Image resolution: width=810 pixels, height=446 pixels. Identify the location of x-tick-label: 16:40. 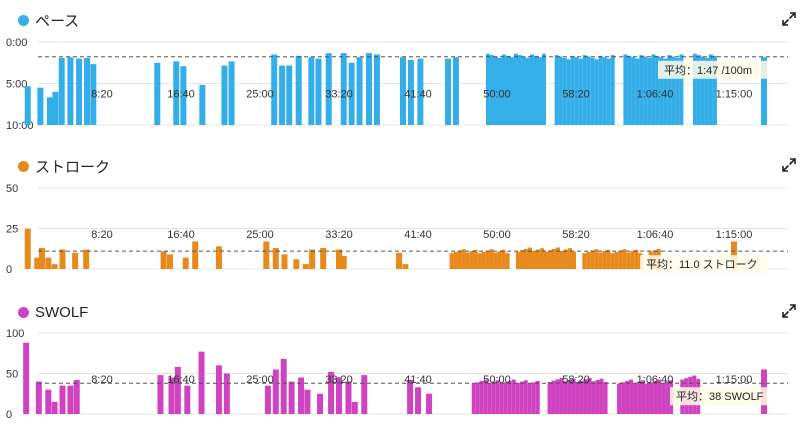
(181, 235).